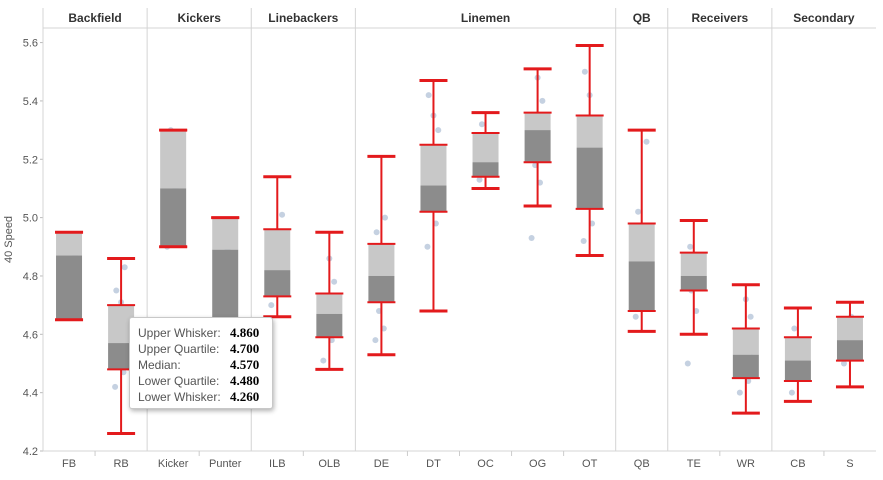 The width and height of the screenshot is (883, 480). I want to click on tooltip-upper-whisker: Upper Whisker: 4.860, so click(199, 332).